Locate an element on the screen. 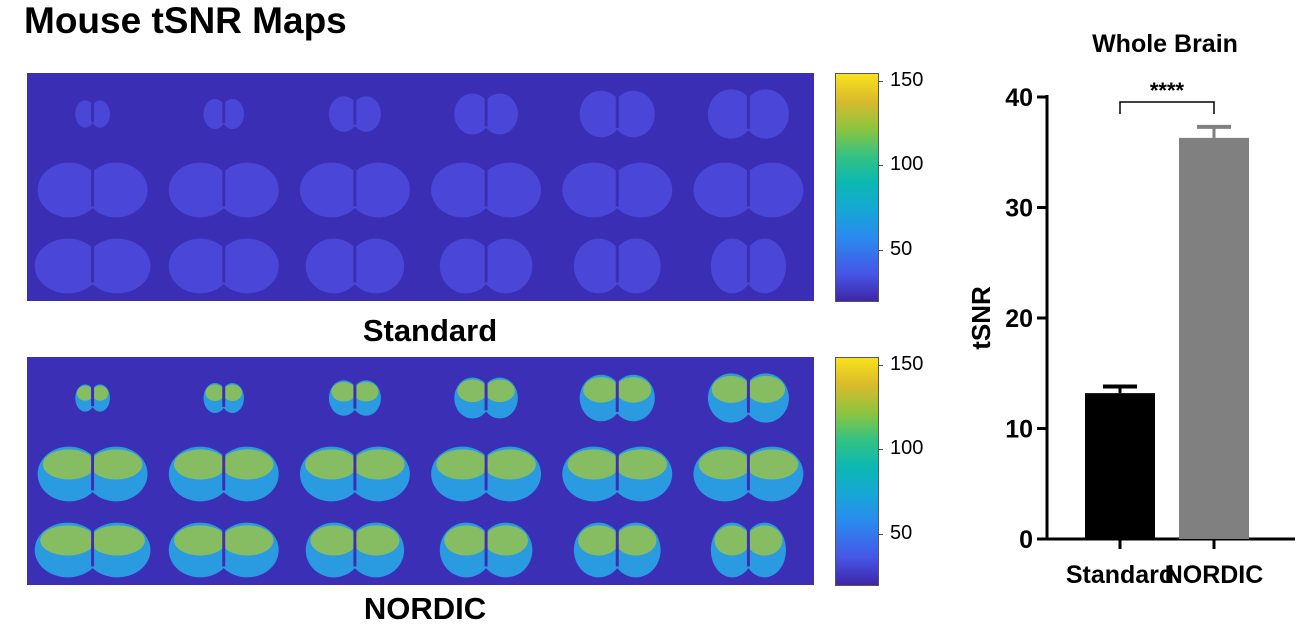 This screenshot has width=1313, height=637. significance-bracket is located at coordinates (1167, 107).